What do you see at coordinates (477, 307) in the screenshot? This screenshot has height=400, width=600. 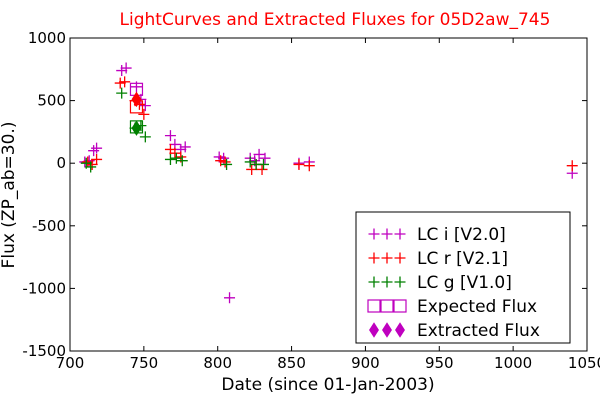 I see `legend-expected-flux-label: Expected Flux` at bounding box center [477, 307].